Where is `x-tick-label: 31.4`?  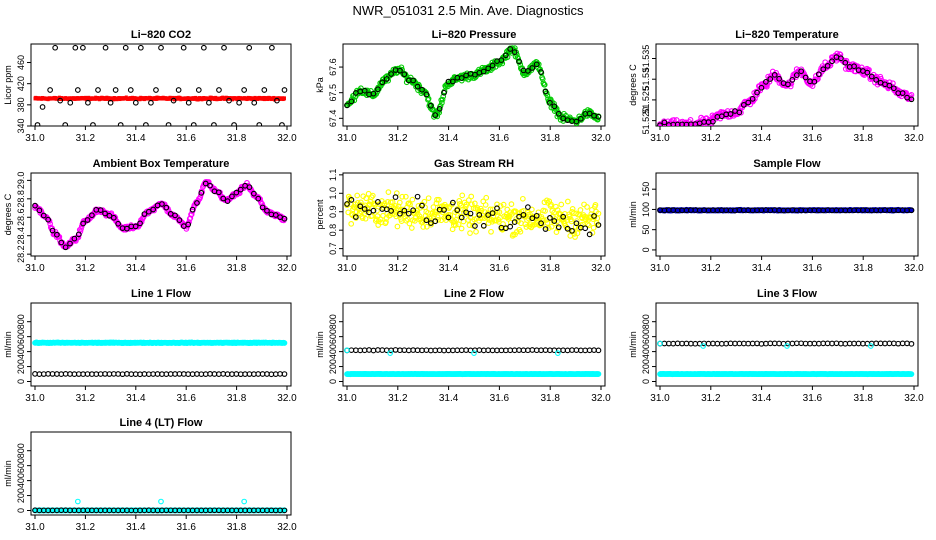 x-tick-label: 31.4 is located at coordinates (762, 268).